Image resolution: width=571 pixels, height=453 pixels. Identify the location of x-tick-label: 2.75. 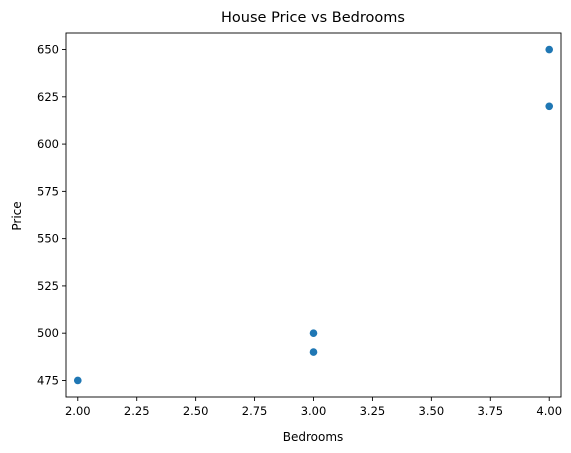
(255, 411).